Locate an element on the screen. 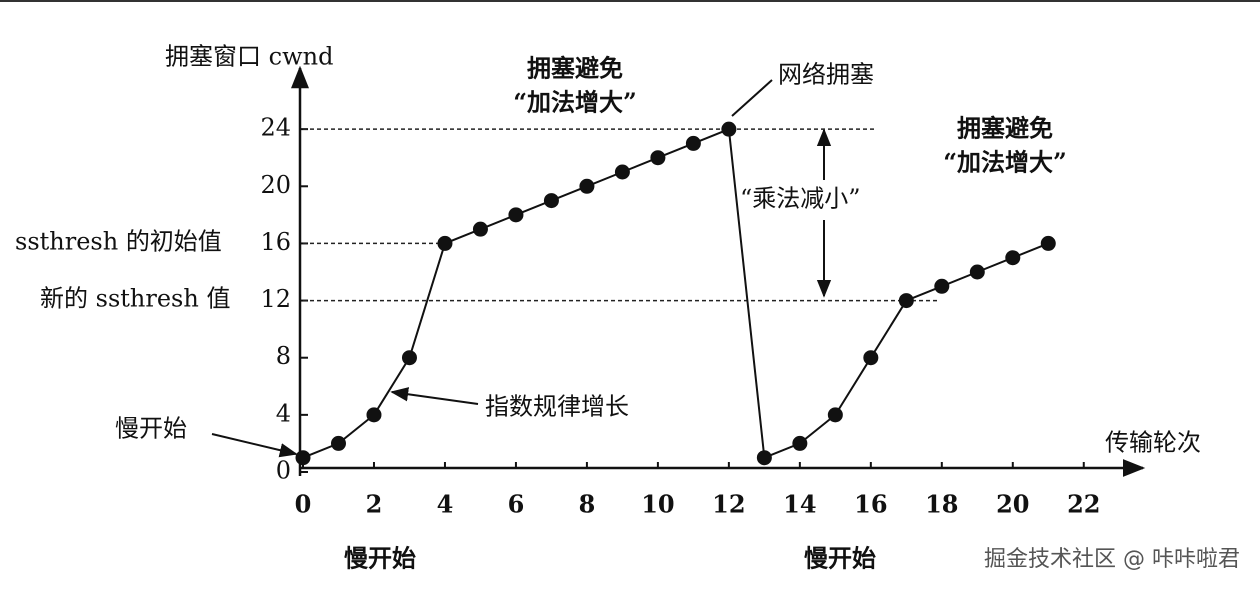 This screenshot has width=1260, height=592. x-tick-label: 10 is located at coordinates (657, 504).